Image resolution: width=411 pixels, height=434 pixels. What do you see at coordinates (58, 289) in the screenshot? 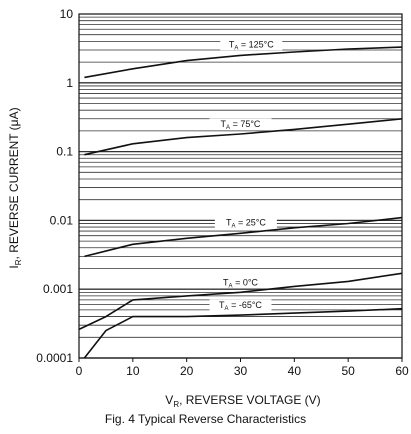
I see `y-tick-label: 0.001` at bounding box center [58, 289].